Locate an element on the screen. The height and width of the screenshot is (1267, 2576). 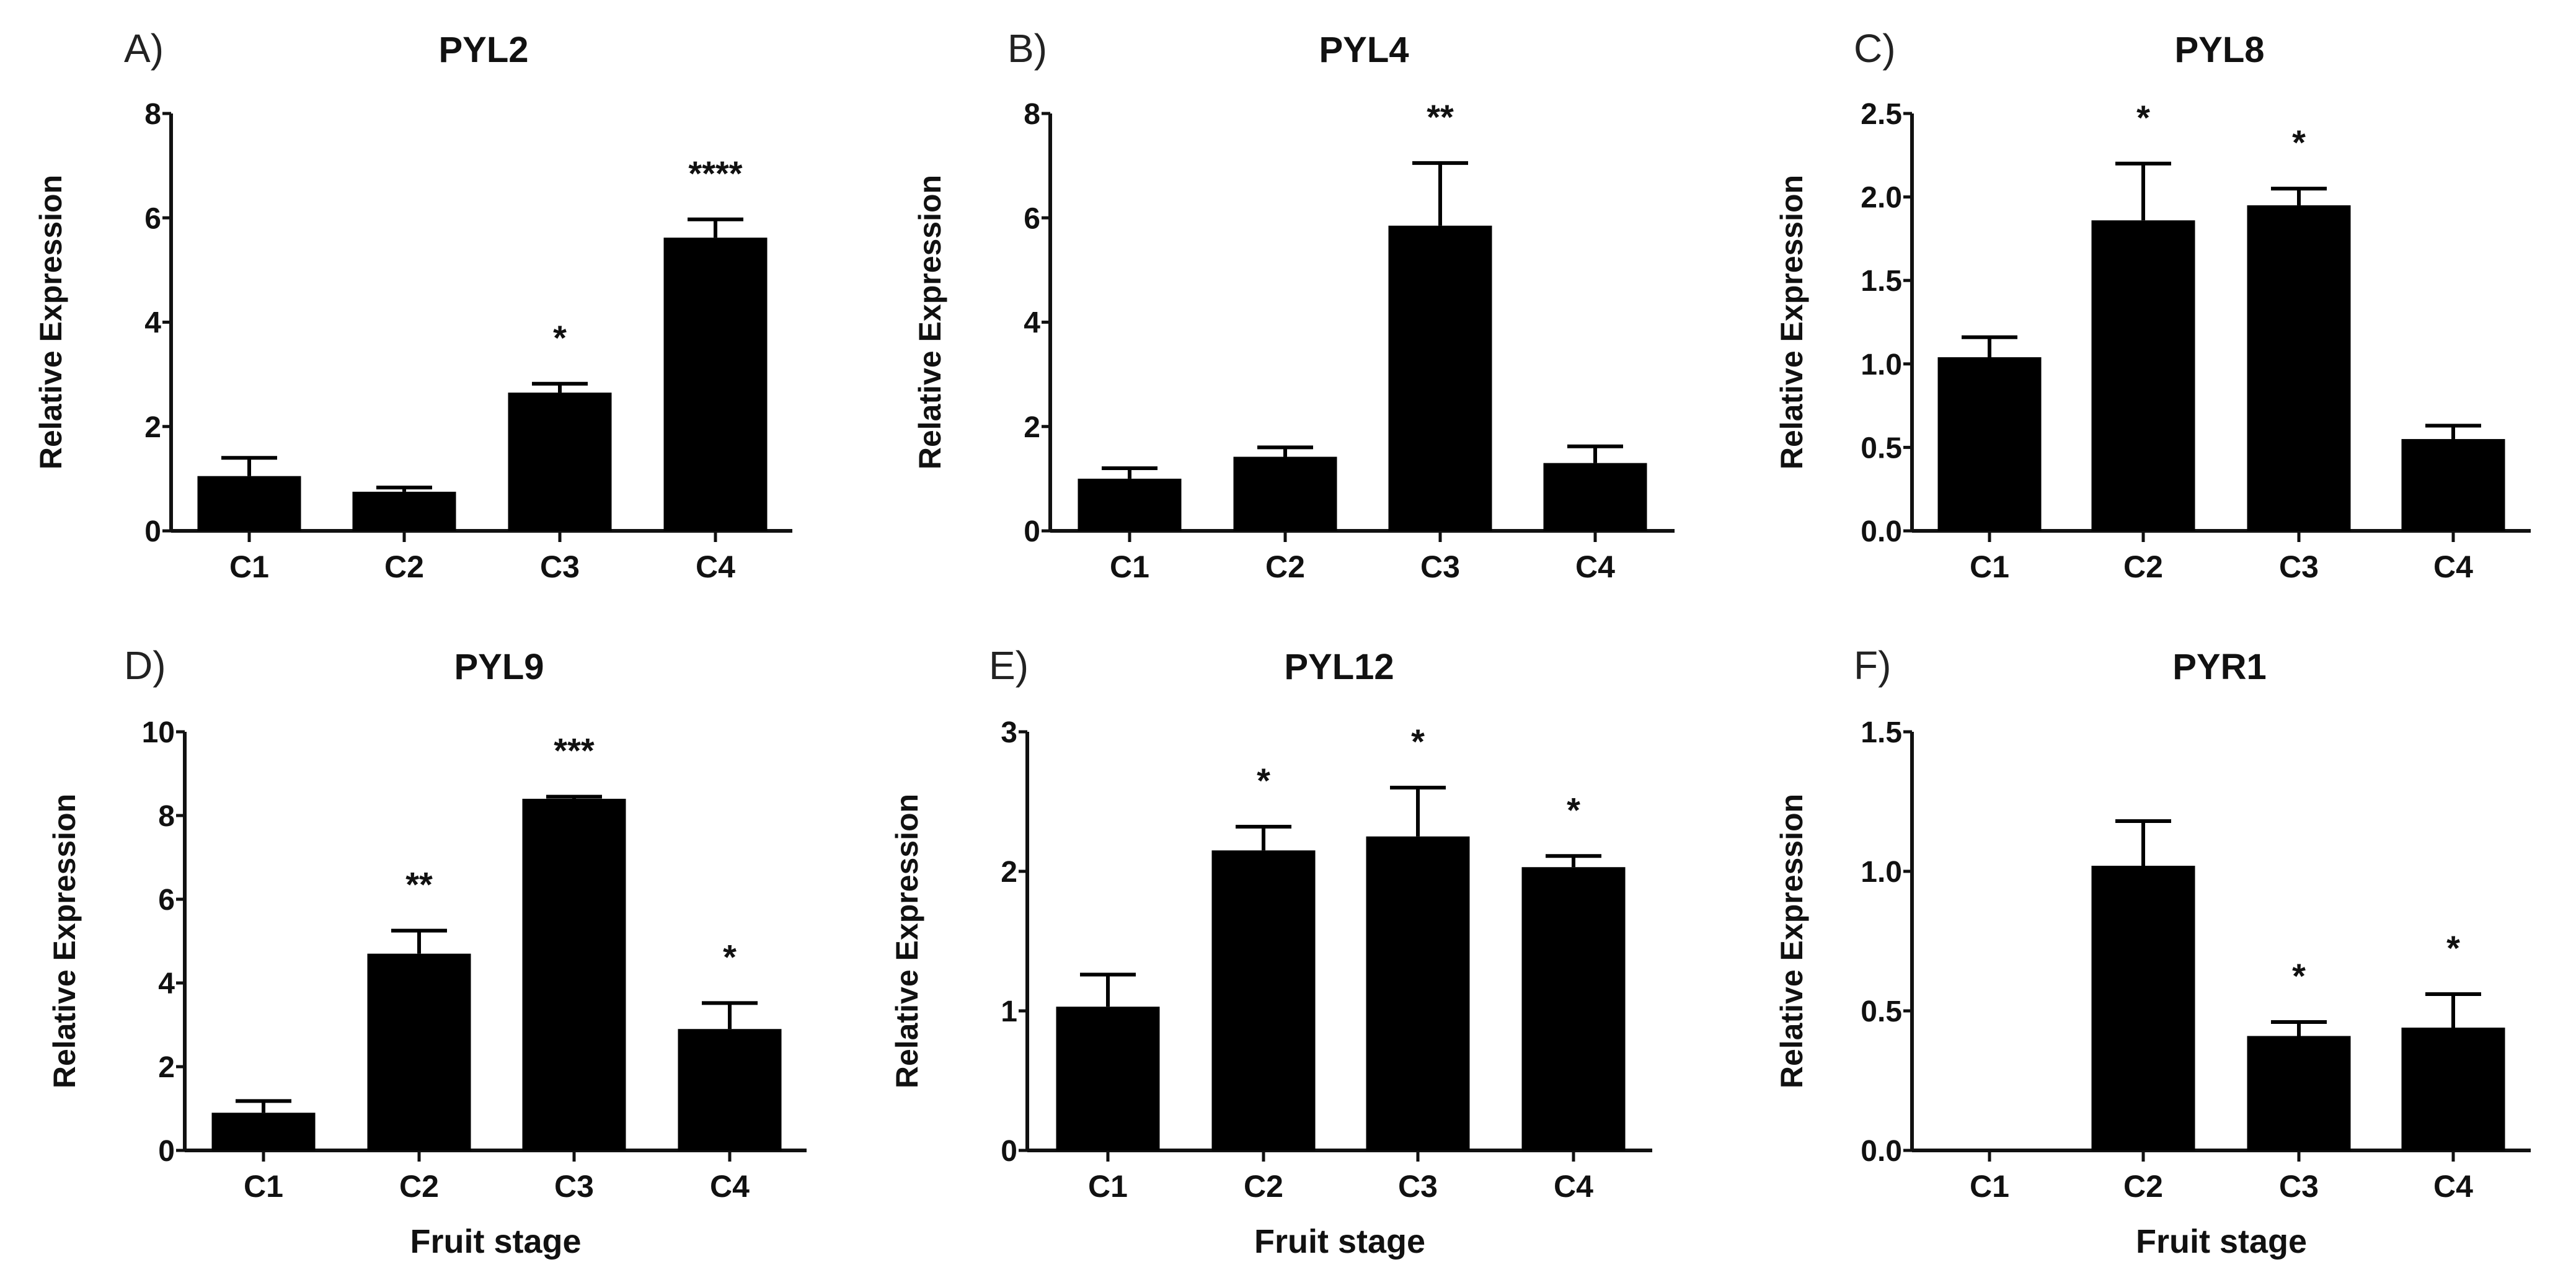
significance-marker: *** is located at coordinates (574, 750).